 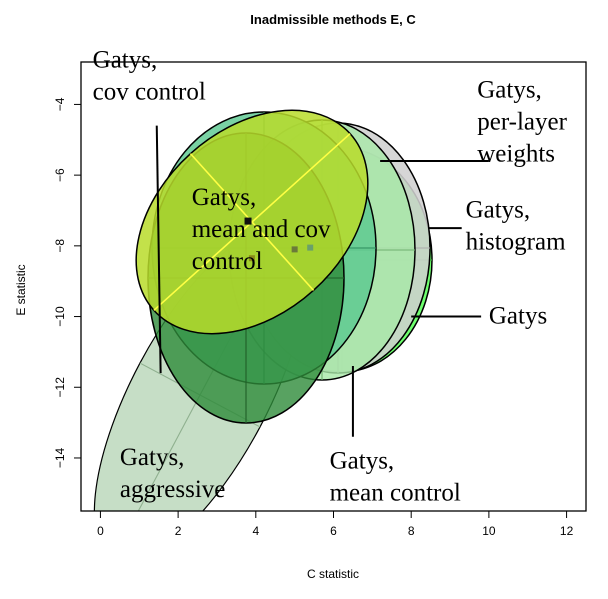 I want to click on leader-gatys-cov-control, so click(x=158, y=249).